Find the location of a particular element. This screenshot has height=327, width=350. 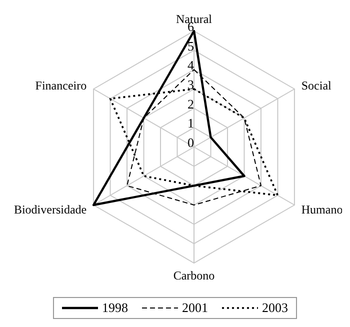

y-tick-label: 0 is located at coordinates (191, 142).